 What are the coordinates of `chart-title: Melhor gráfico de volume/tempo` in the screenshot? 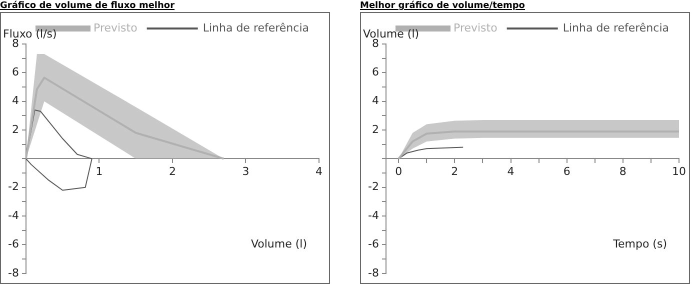 It's located at (443, 6).